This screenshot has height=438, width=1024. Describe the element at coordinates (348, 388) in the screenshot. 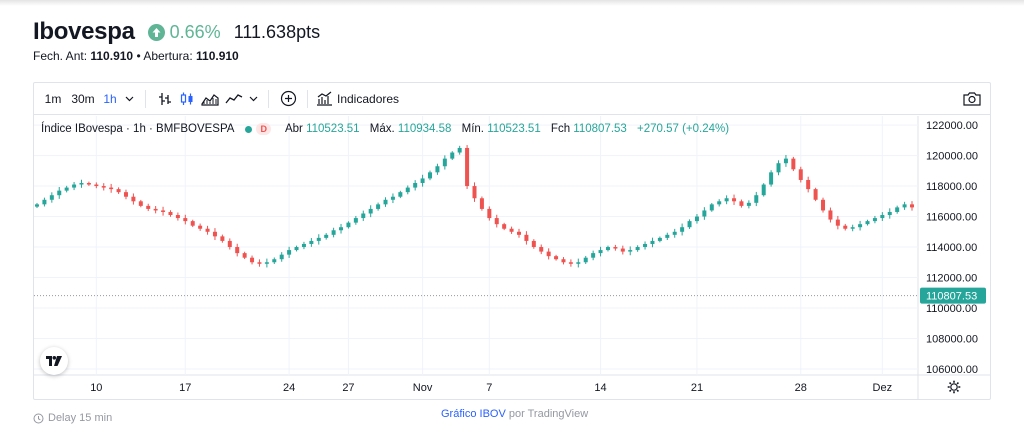

I see `x-tick-label: 27` at that location.